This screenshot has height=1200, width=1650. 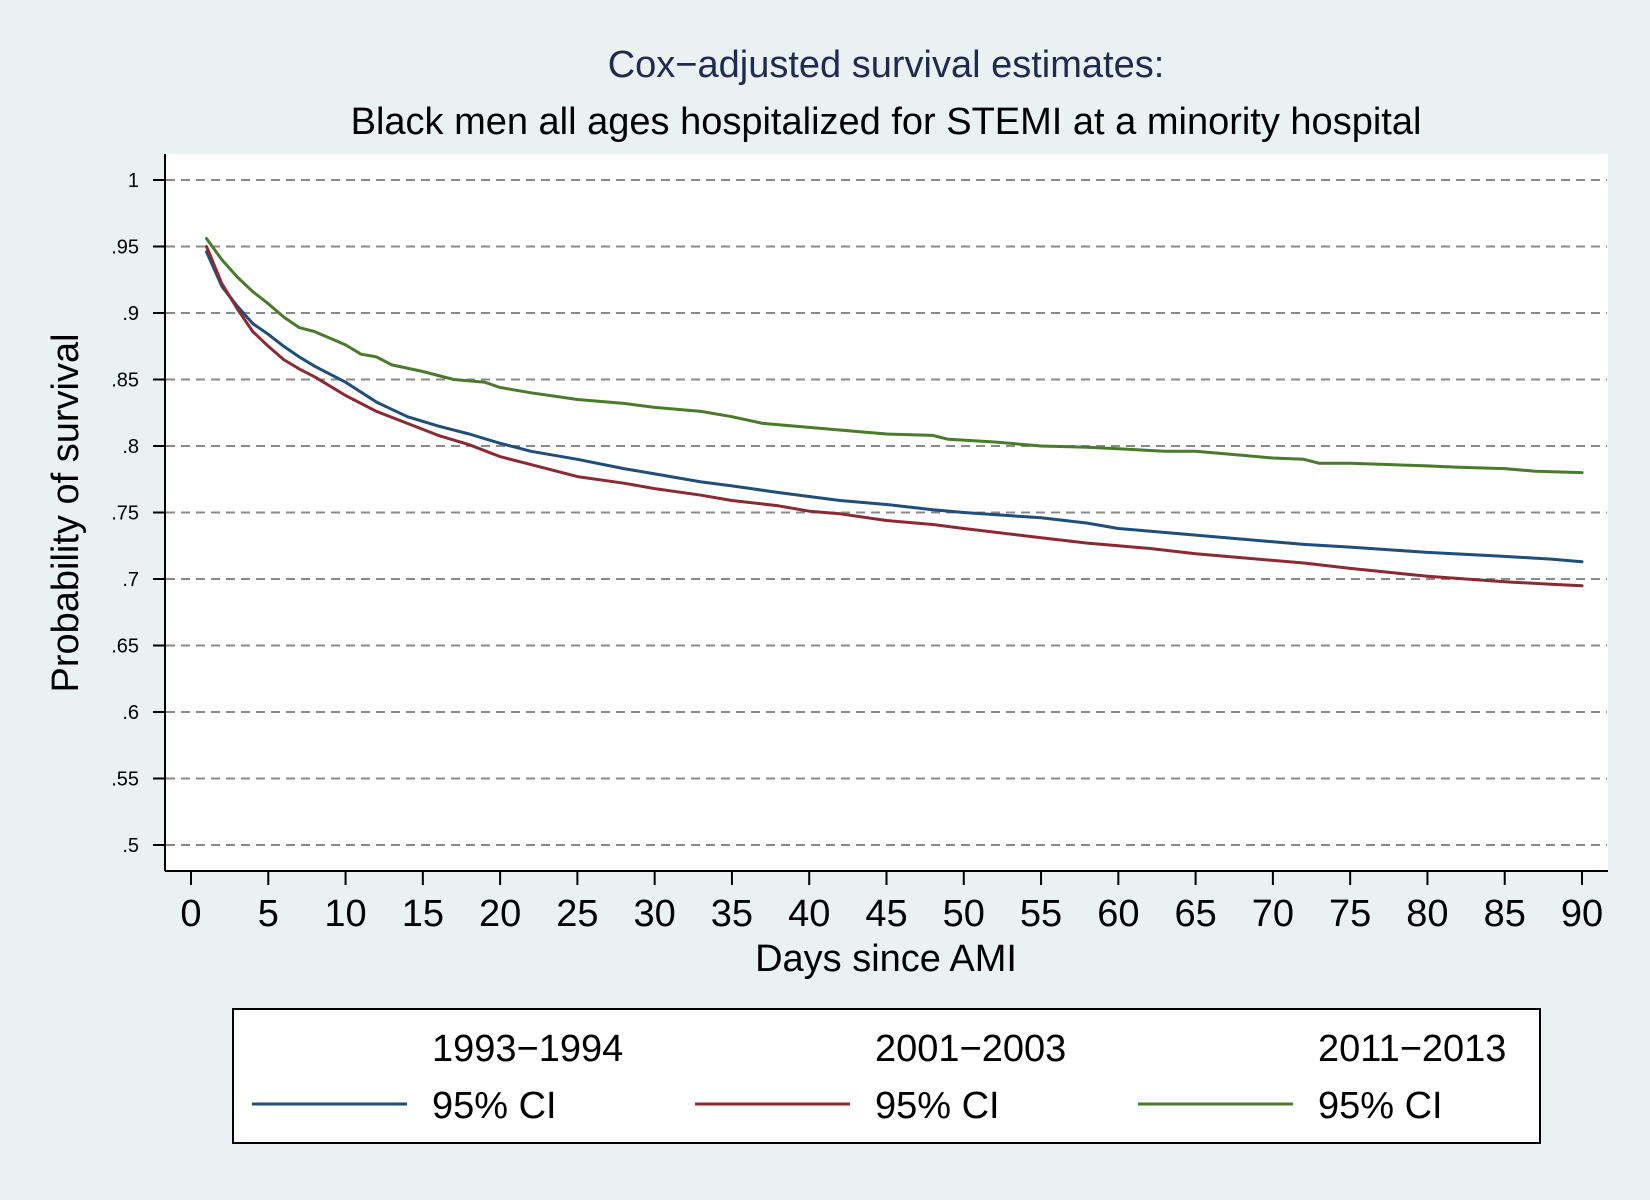 What do you see at coordinates (130, 580) in the screenshot?
I see `y-tick-label: .7` at bounding box center [130, 580].